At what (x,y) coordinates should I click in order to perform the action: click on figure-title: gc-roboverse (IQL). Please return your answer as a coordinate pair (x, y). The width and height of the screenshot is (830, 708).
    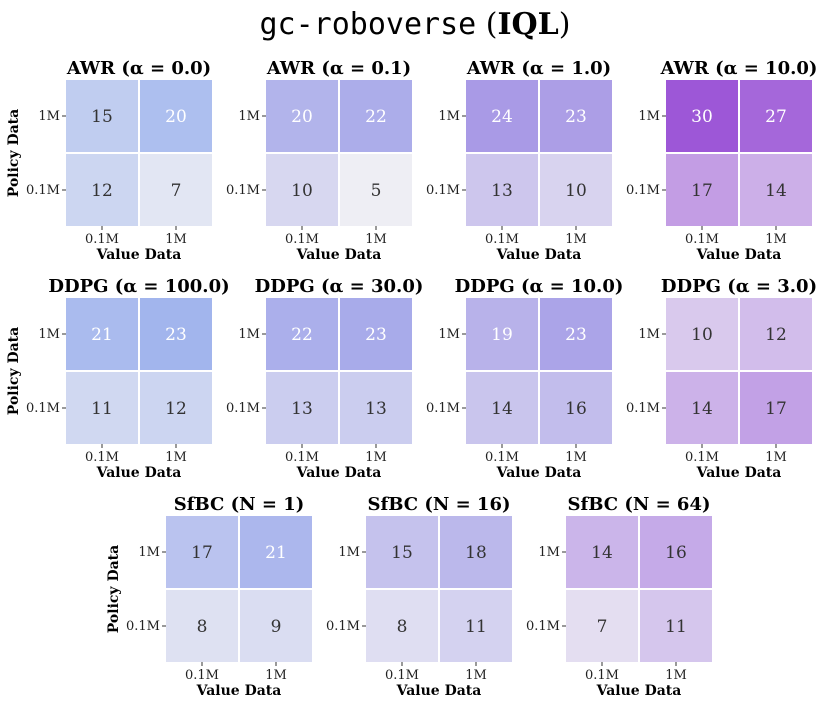
    Looking at the image, I should click on (415, 24).